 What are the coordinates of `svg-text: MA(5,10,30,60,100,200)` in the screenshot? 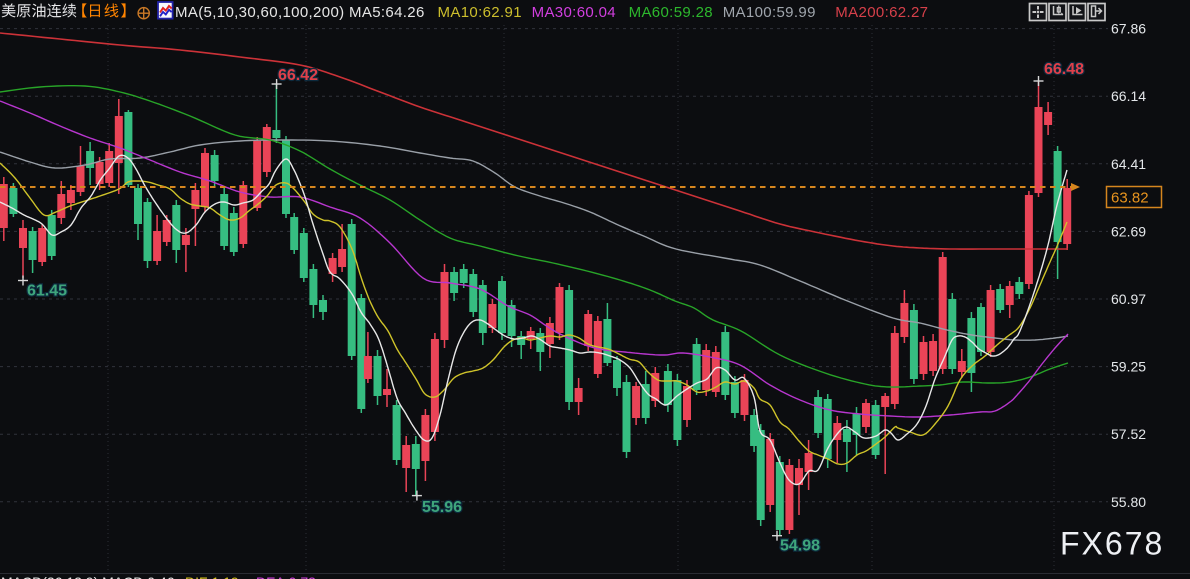 It's located at (259, 12).